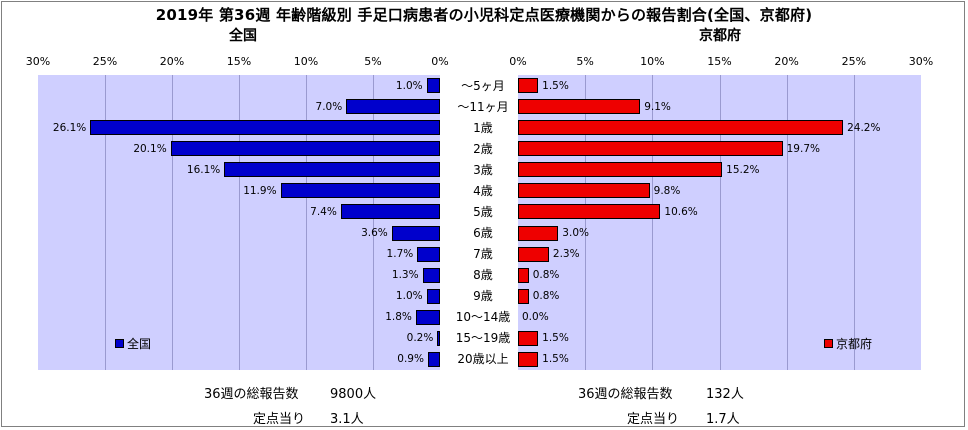 This screenshot has width=968, height=430. What do you see at coordinates (347, 419) in the screenshot?
I see `national-per-value: 3.1人` at bounding box center [347, 419].